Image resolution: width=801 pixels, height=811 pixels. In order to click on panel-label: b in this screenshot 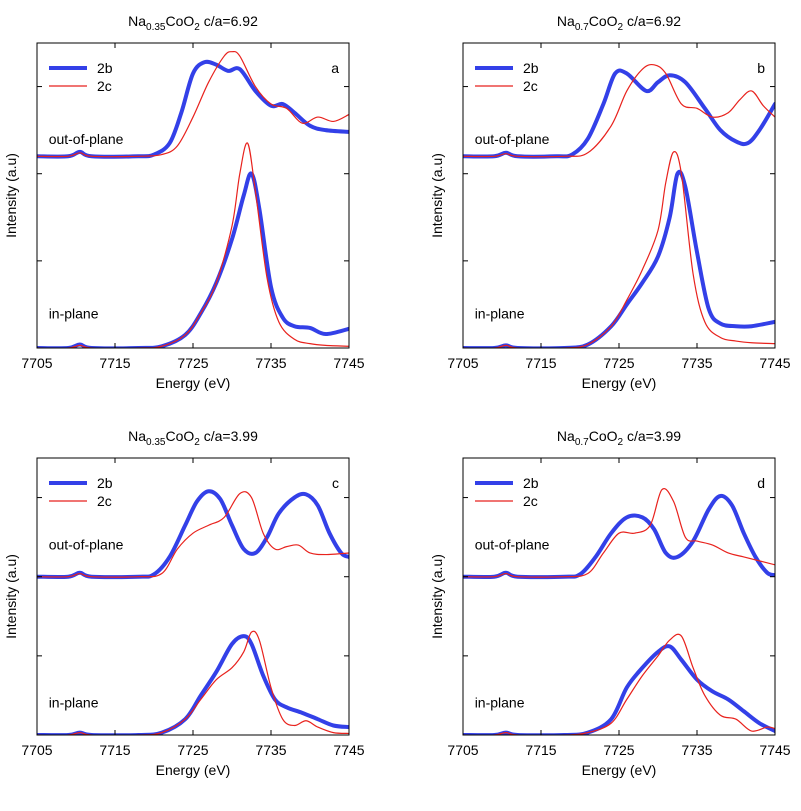, I will do `click(761, 68)`.